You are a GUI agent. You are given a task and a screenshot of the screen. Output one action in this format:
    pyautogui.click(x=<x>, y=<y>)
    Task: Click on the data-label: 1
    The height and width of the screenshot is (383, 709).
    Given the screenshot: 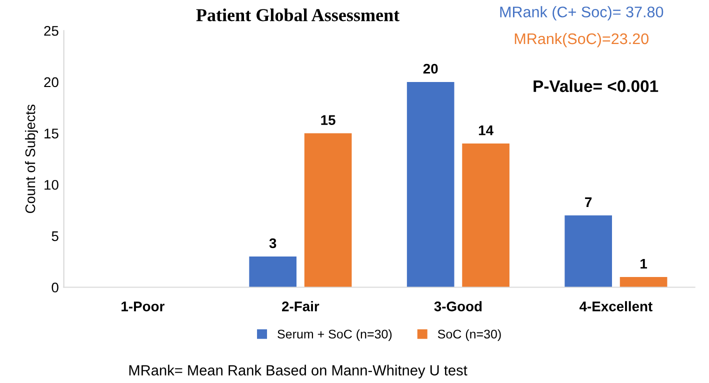 What is the action you would take?
    pyautogui.click(x=644, y=263)
    